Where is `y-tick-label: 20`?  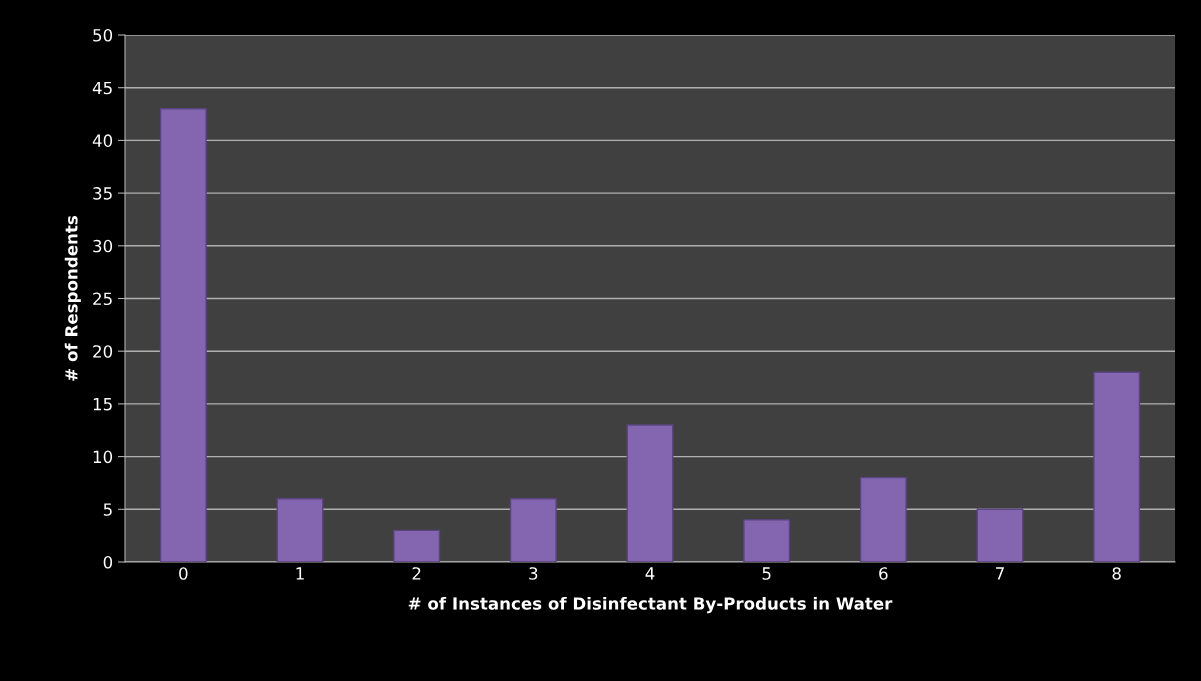
y-tick-label: 20 is located at coordinates (103, 351).